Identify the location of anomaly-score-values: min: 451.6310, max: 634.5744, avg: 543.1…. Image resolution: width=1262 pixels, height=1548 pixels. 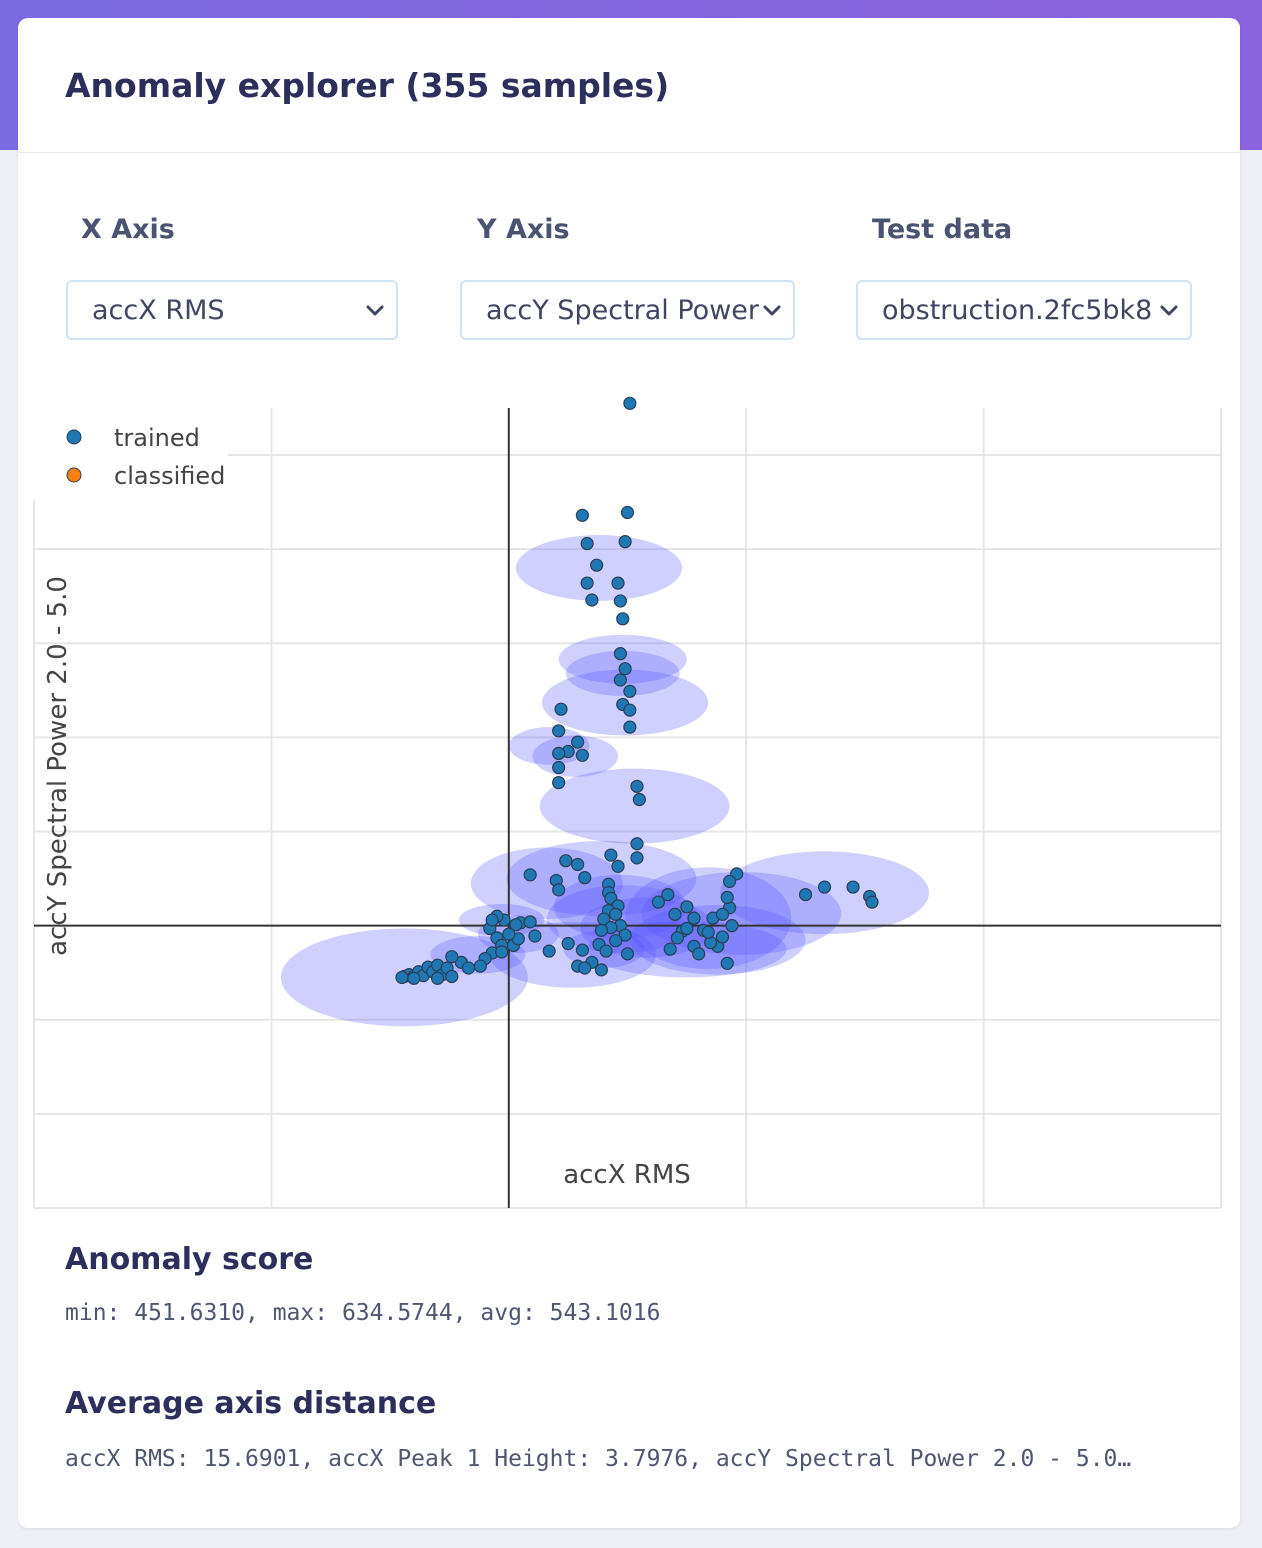
(363, 1313).